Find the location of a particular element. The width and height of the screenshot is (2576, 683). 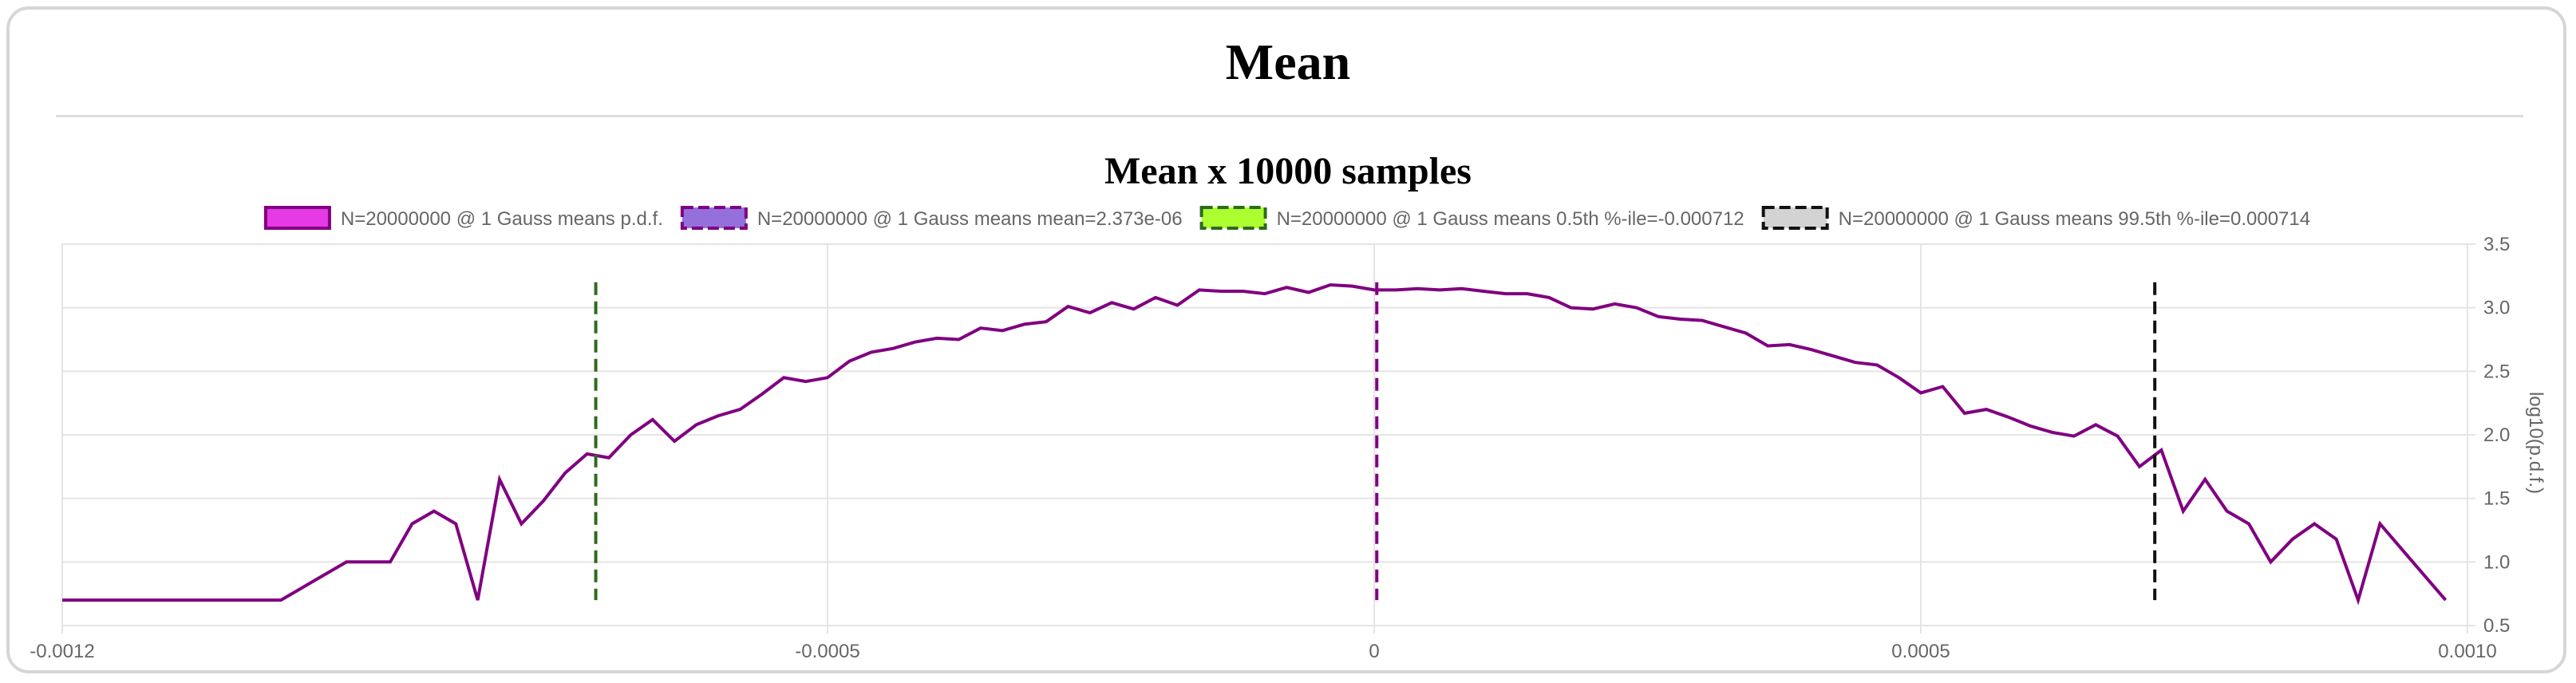

chart-title: Mean x 10000 samples is located at coordinates (1288, 171).